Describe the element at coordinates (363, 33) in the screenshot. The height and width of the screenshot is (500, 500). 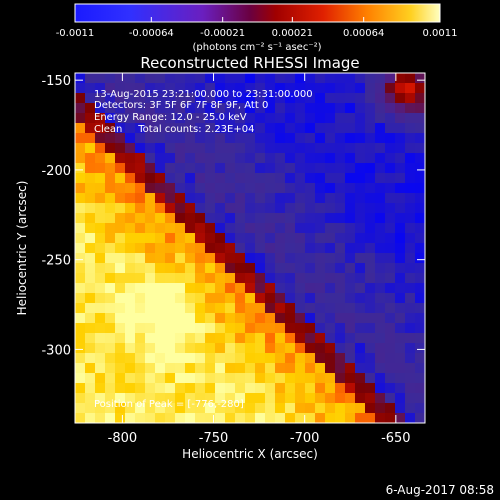
I see `colorbar-tick-label: 0.00064` at that location.